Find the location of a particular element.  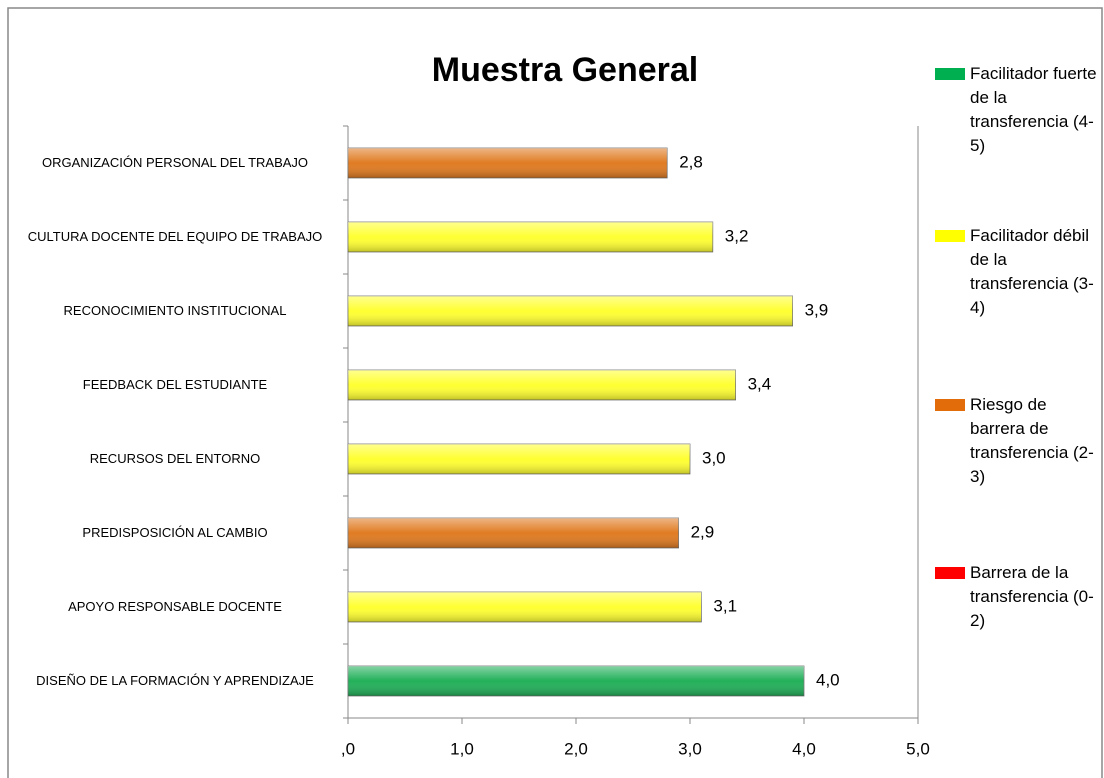

y-tick-label: APOYO RESPONSABLE DOCENTE is located at coordinates (175, 606).